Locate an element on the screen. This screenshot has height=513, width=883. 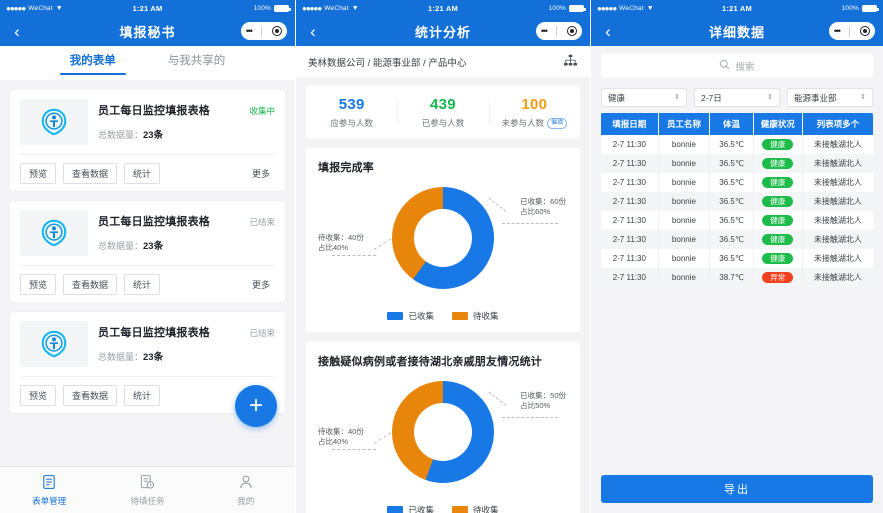
search-placeholder: 搜索 is located at coordinates (745, 67).